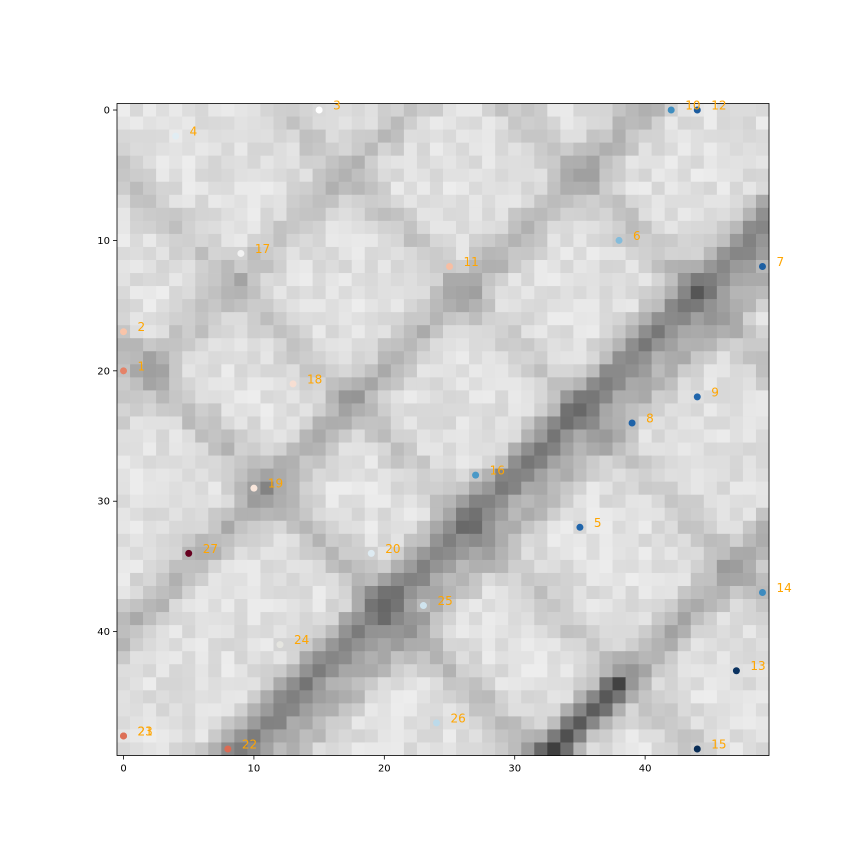  Describe the element at coordinates (123, 769) in the screenshot. I see `x-tick-label: 0` at that location.